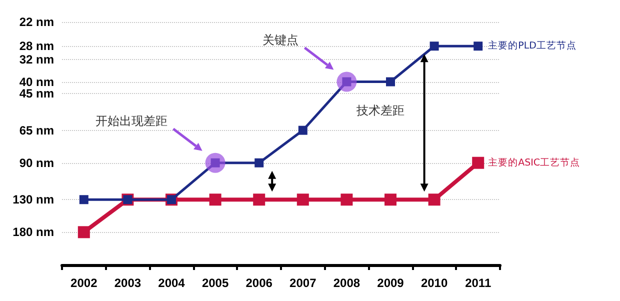  Describe the element at coordinates (36, 130) in the screenshot. I see `y-tick-label: 65 nm` at that location.